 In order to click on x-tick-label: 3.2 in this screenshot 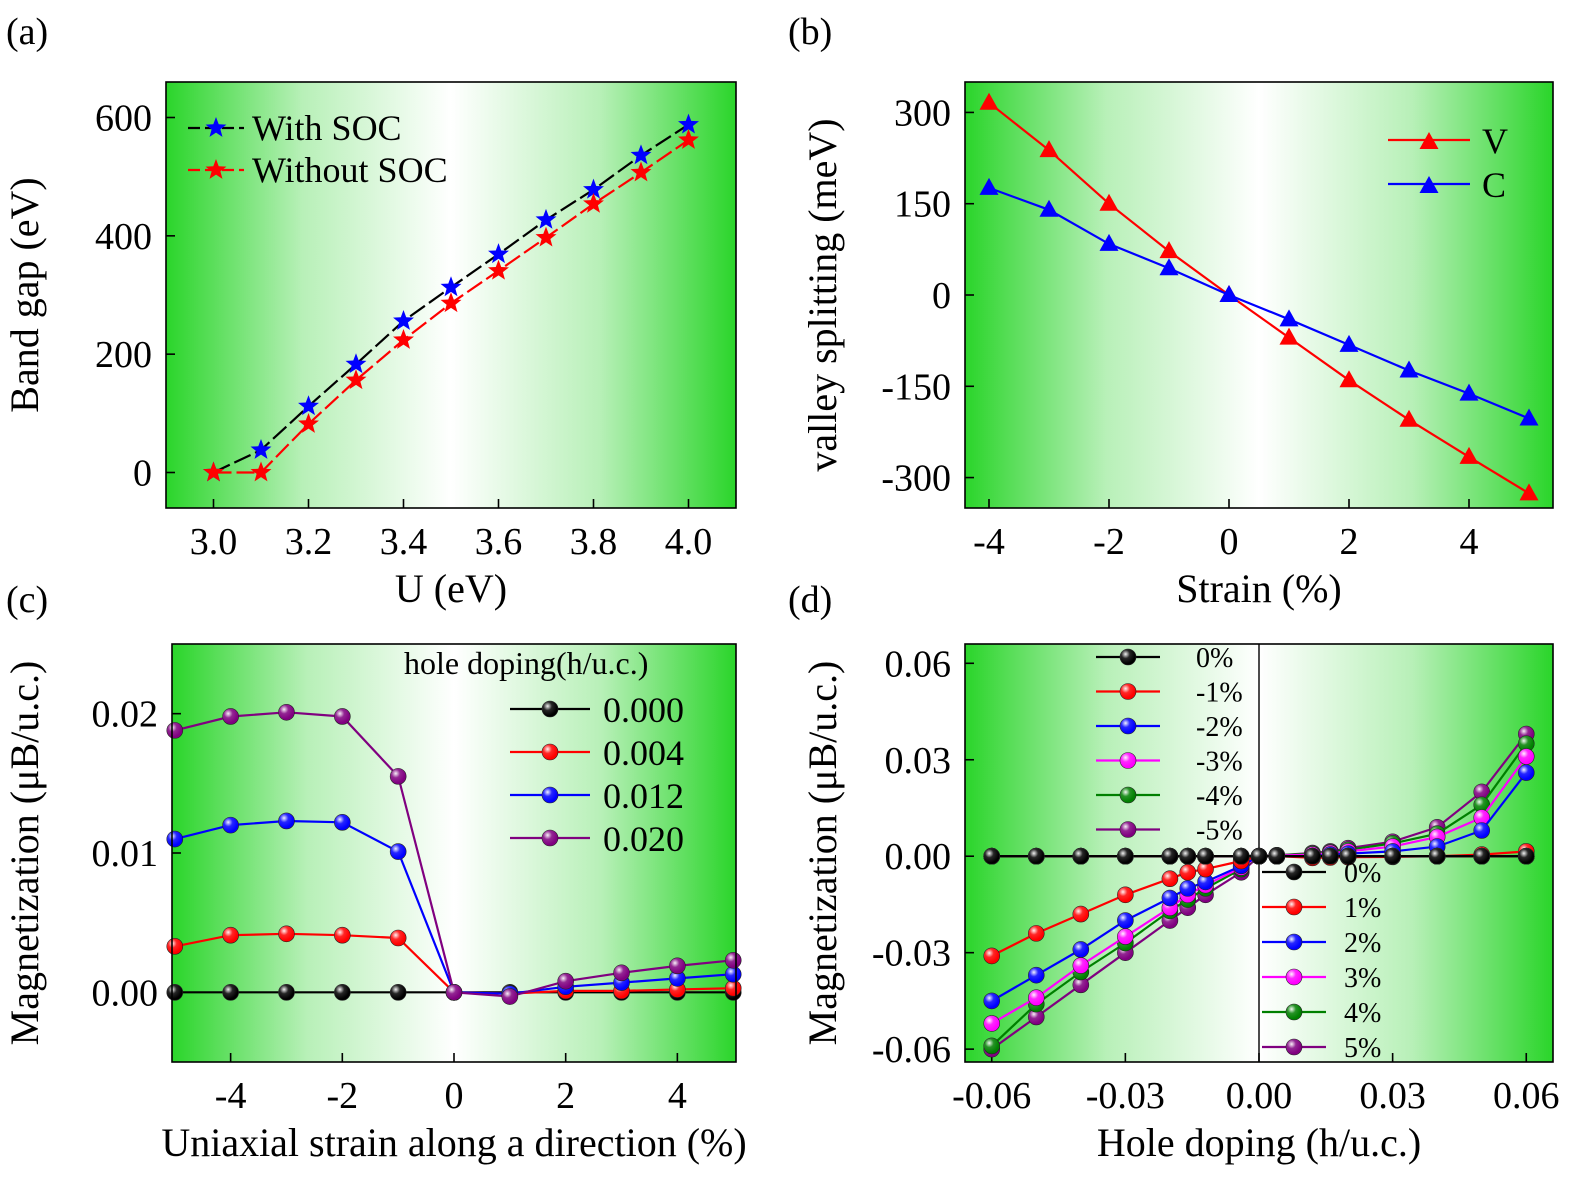, I will do `click(309, 542)`.